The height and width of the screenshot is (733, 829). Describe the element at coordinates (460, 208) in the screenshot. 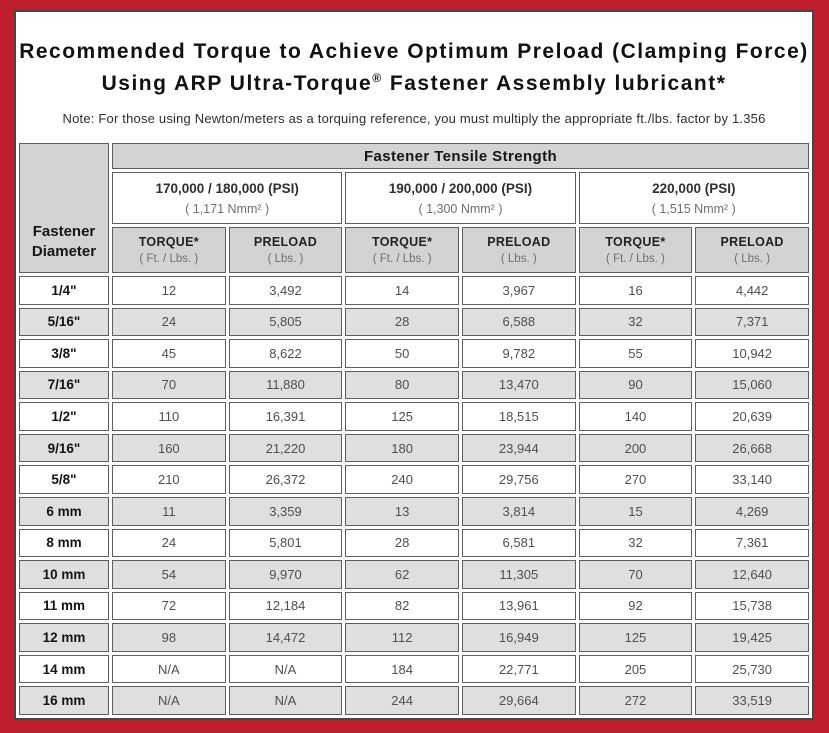

I see `nmm-value: ( 1,300 Nmm² )` at that location.